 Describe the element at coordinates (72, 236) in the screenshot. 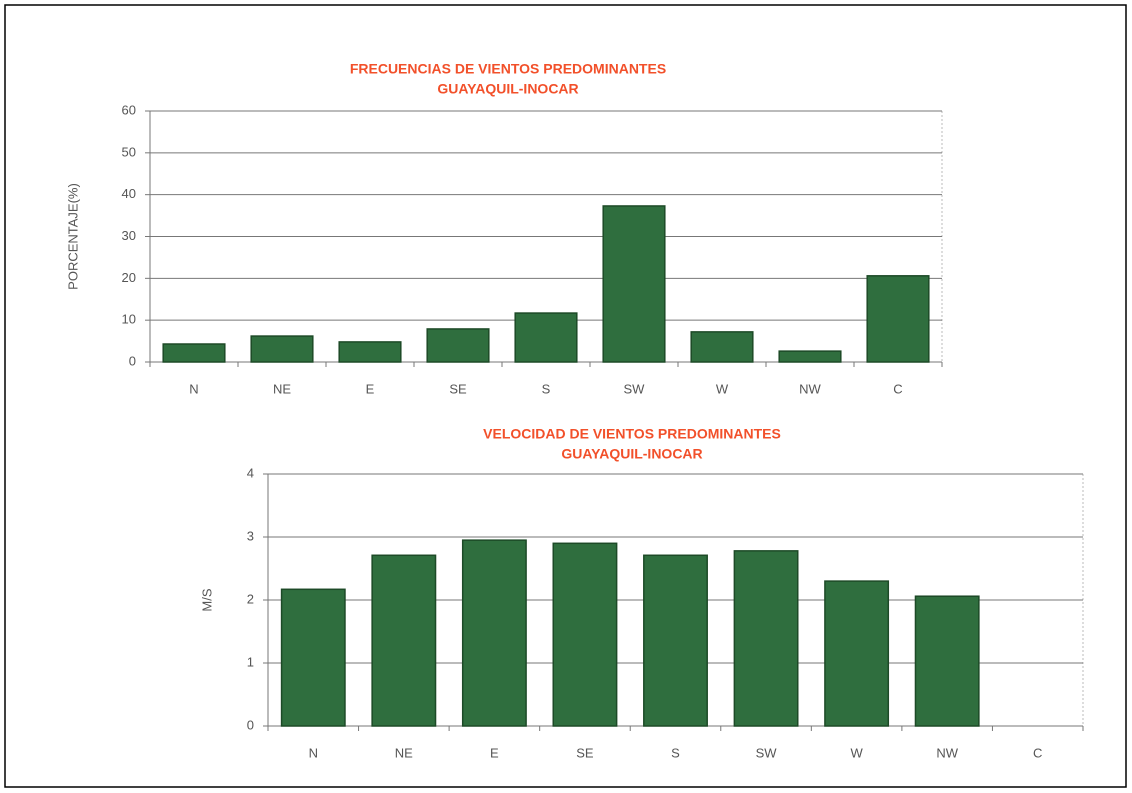

I see `y-axis-label: PORCENTAJE(%)` at that location.